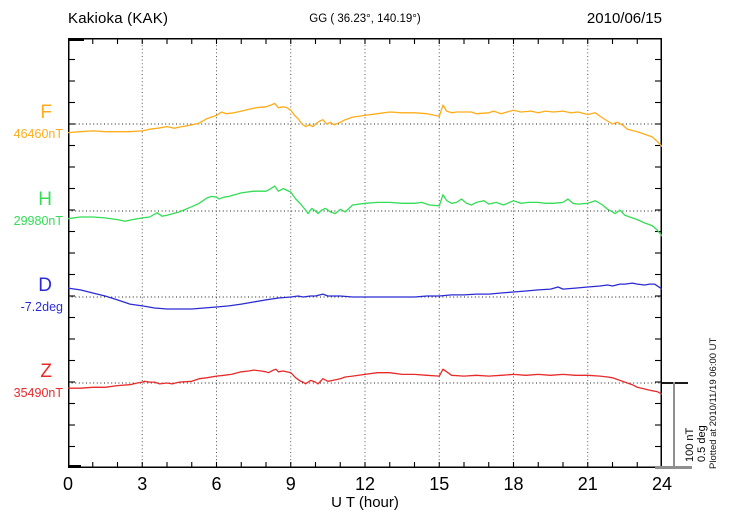 The width and height of the screenshot is (730, 520). I want to click on channel-label-h: H, so click(45, 199).